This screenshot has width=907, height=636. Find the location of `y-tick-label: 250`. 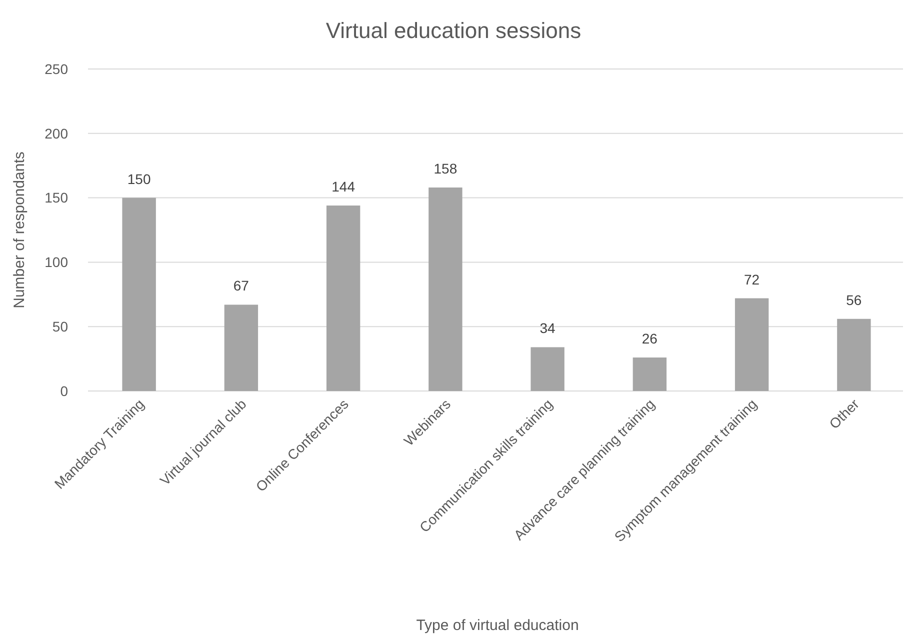

y-tick-label: 250 is located at coordinates (56, 68).